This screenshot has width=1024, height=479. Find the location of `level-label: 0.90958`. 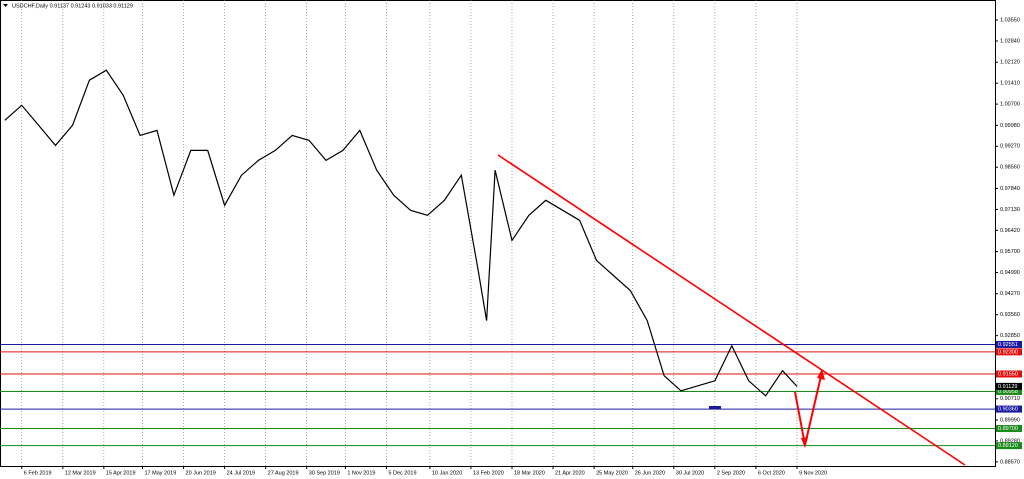

level-label: 0.90958 is located at coordinates (1008, 392).